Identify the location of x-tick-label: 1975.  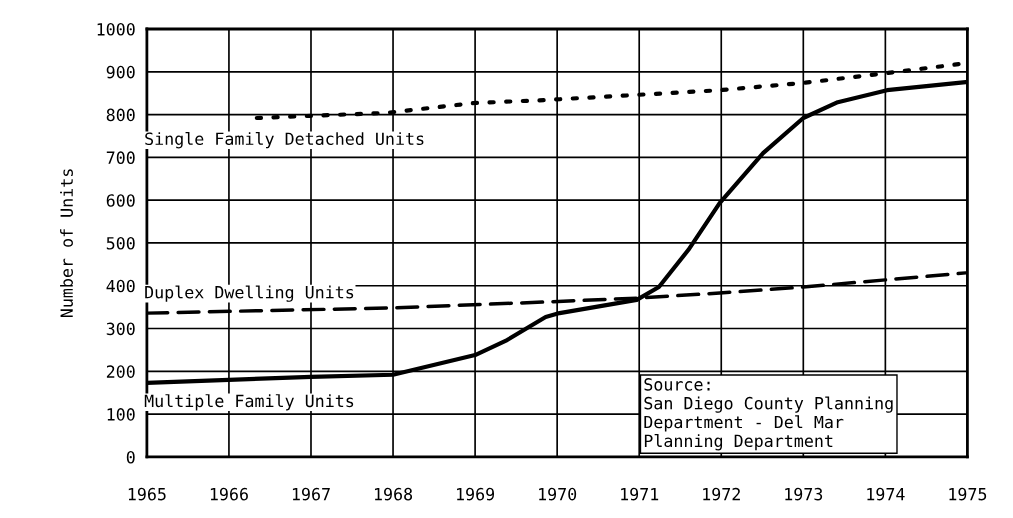
(968, 494).